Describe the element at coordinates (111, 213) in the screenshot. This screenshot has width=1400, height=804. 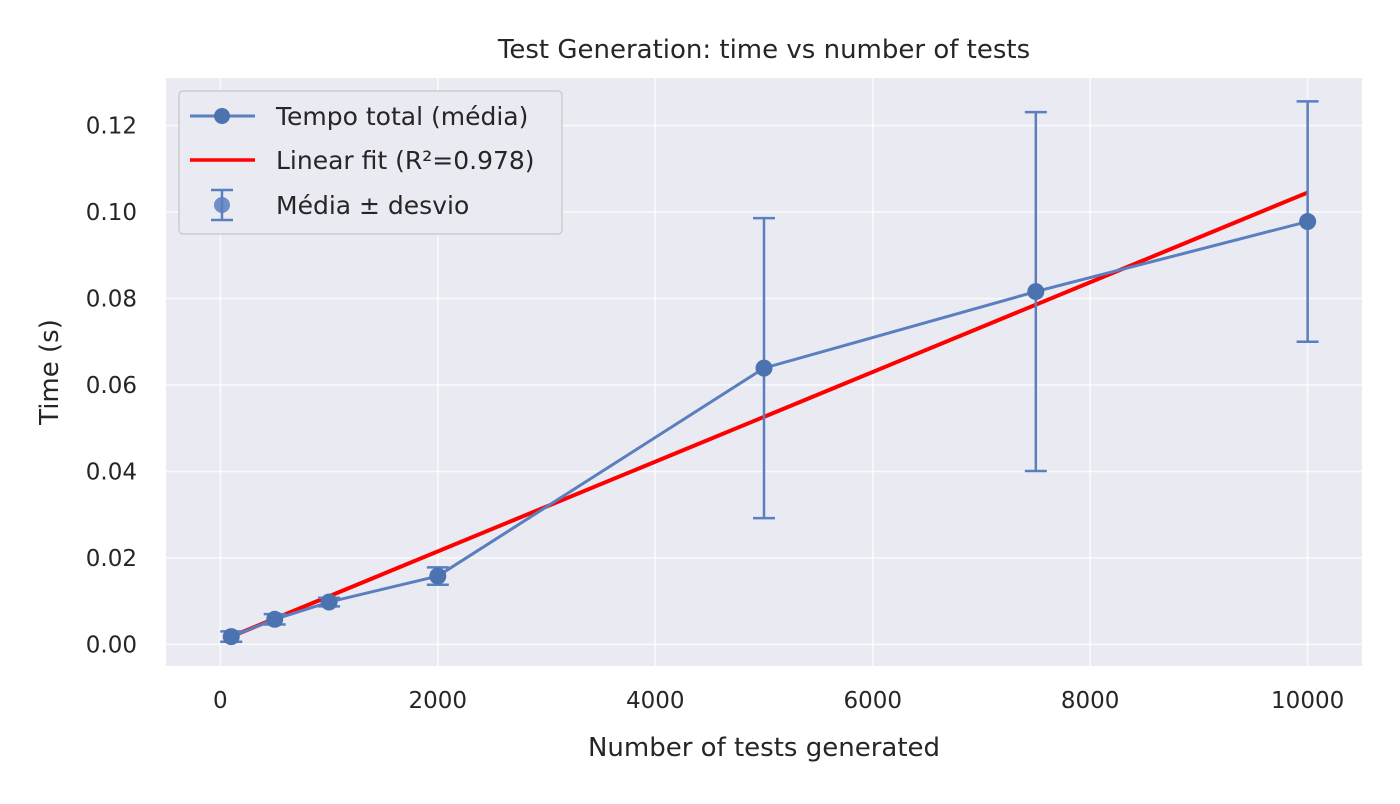
I see `y-tick-label: 0.10` at that location.